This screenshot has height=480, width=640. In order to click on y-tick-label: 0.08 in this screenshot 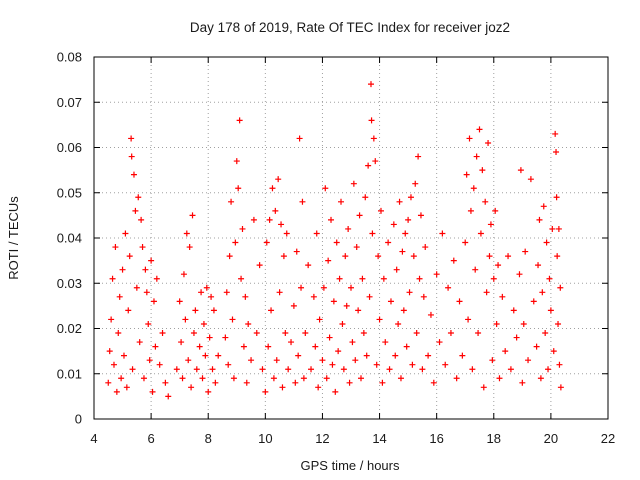, I will do `click(69, 57)`.